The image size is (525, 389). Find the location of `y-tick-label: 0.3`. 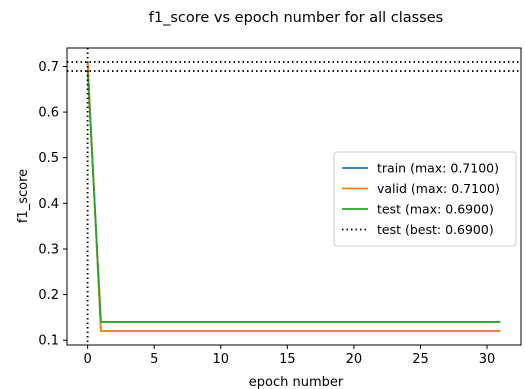

y-tick-label: 0.3 is located at coordinates (48, 249).